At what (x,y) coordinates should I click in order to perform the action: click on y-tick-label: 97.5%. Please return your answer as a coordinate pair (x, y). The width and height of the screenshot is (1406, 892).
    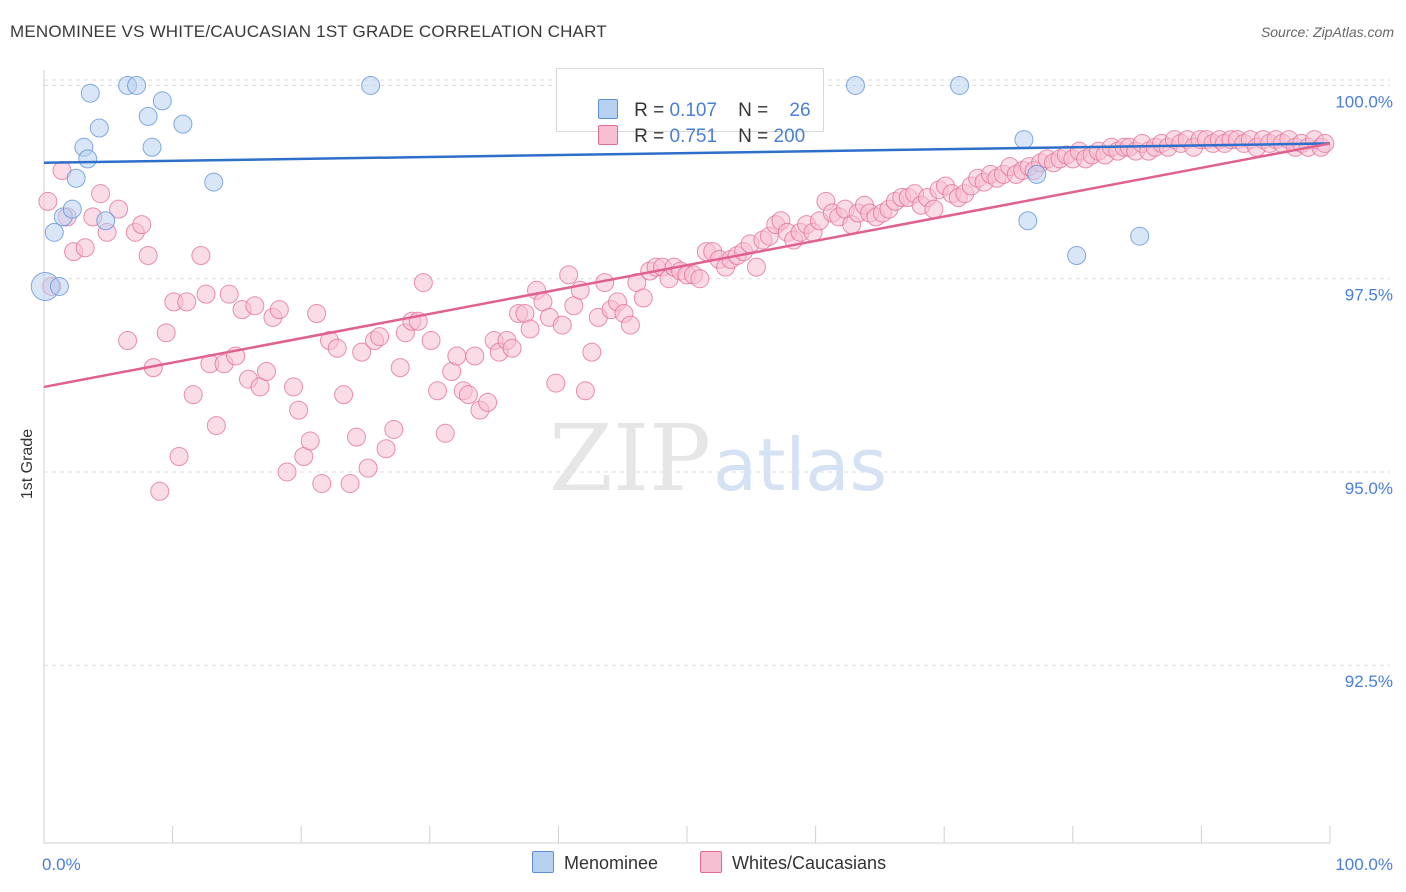
    Looking at the image, I should click on (1369, 295).